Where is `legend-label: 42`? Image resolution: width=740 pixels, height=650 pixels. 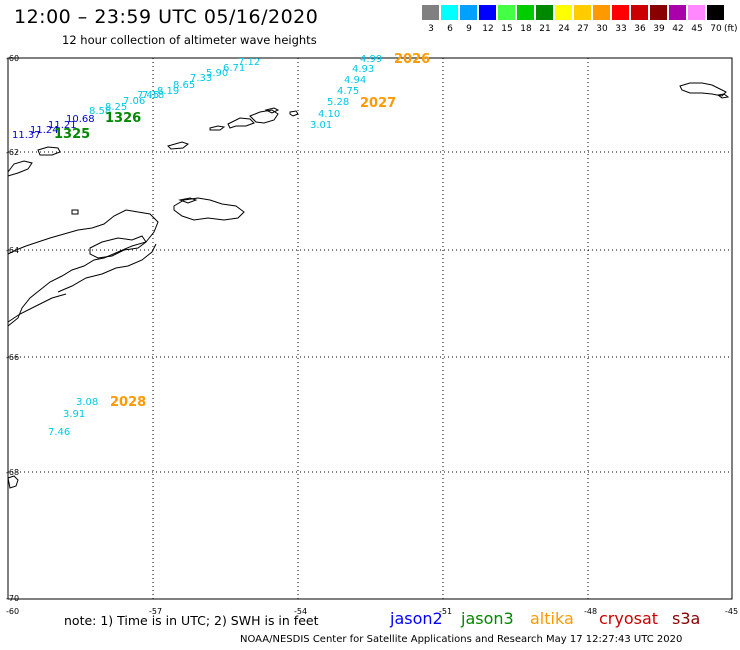
legend-label: 42 is located at coordinates (678, 29).